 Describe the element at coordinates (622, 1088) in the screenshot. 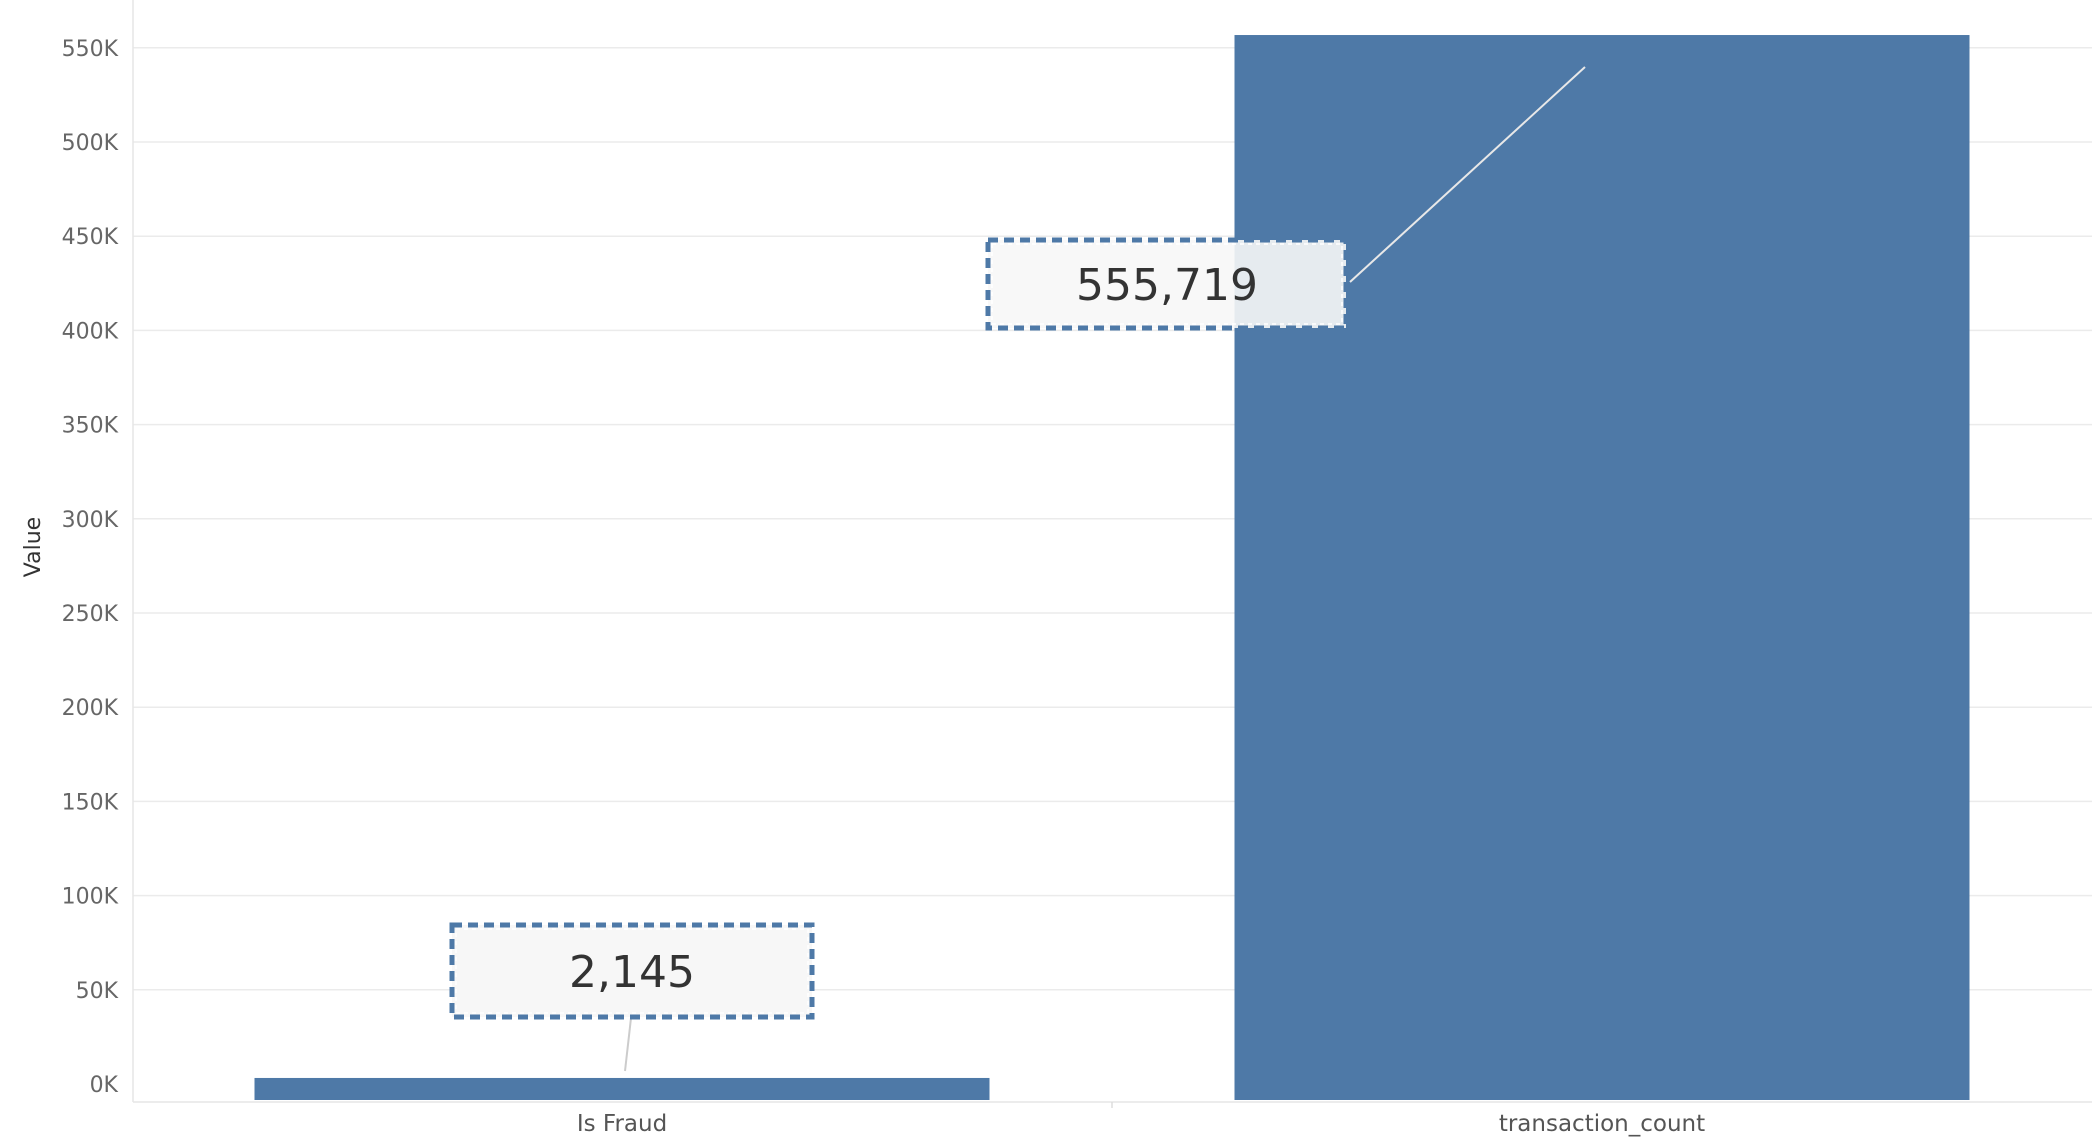

I see `bar-is-fraud` at that location.